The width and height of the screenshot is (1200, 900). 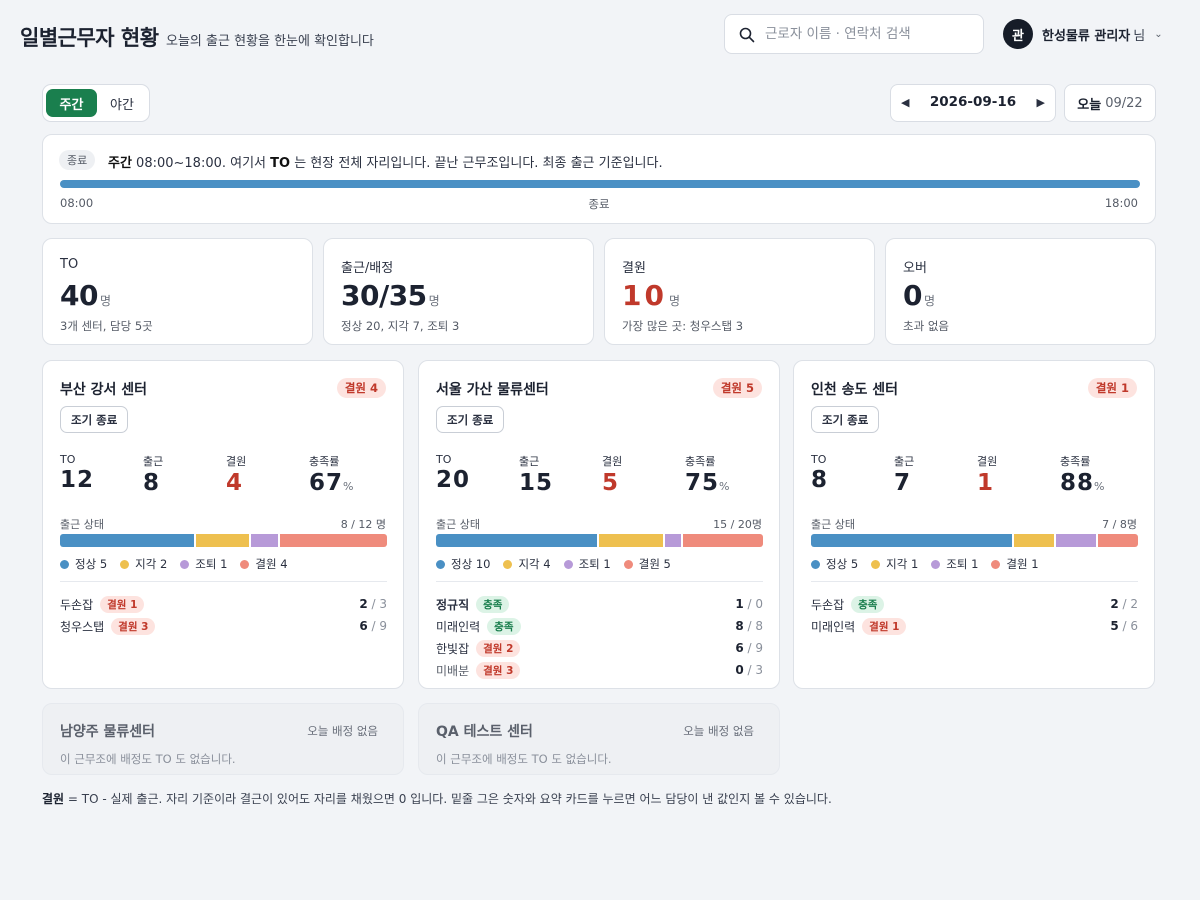 I want to click on metric-short: 결원 4, so click(x=266, y=474).